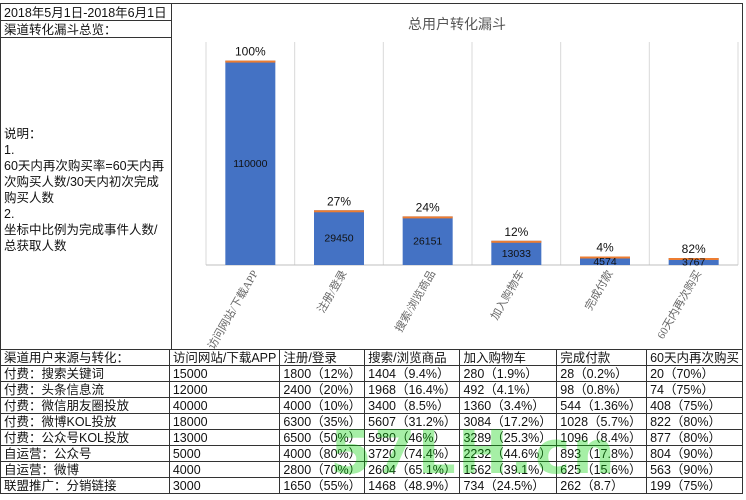 This screenshot has width=746, height=500. I want to click on table-cell: 1800（12%）, so click(322, 373).